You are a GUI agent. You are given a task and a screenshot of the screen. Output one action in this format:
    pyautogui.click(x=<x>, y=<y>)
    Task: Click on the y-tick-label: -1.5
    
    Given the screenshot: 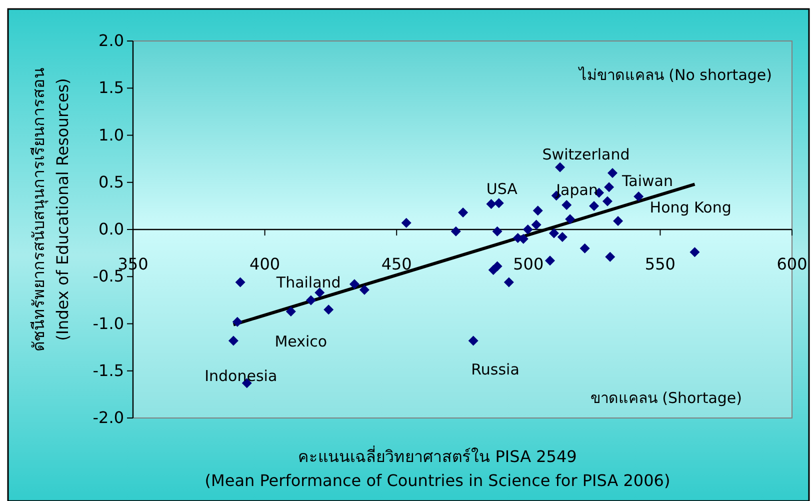 What is the action you would take?
    pyautogui.click(x=108, y=370)
    